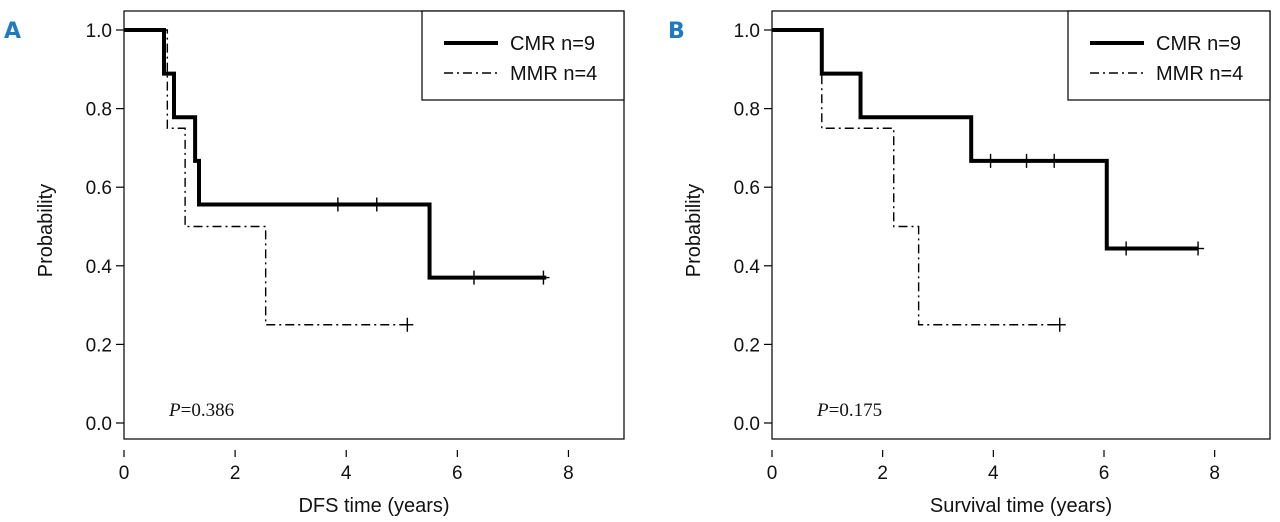  What do you see at coordinates (12, 31) in the screenshot?
I see `panel-label: A` at bounding box center [12, 31].